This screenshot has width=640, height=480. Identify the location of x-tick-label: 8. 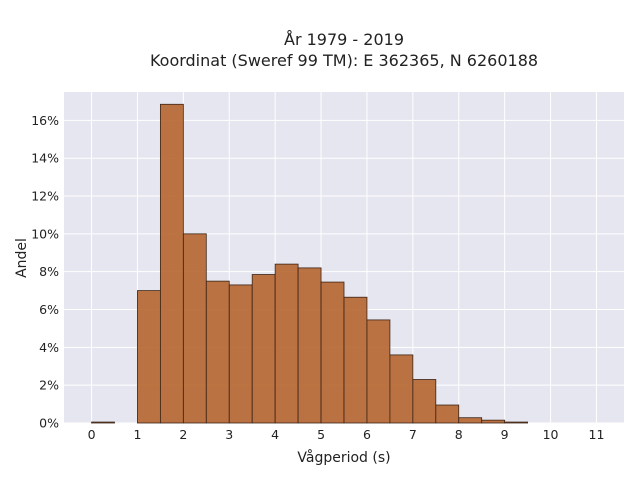
(459, 434).